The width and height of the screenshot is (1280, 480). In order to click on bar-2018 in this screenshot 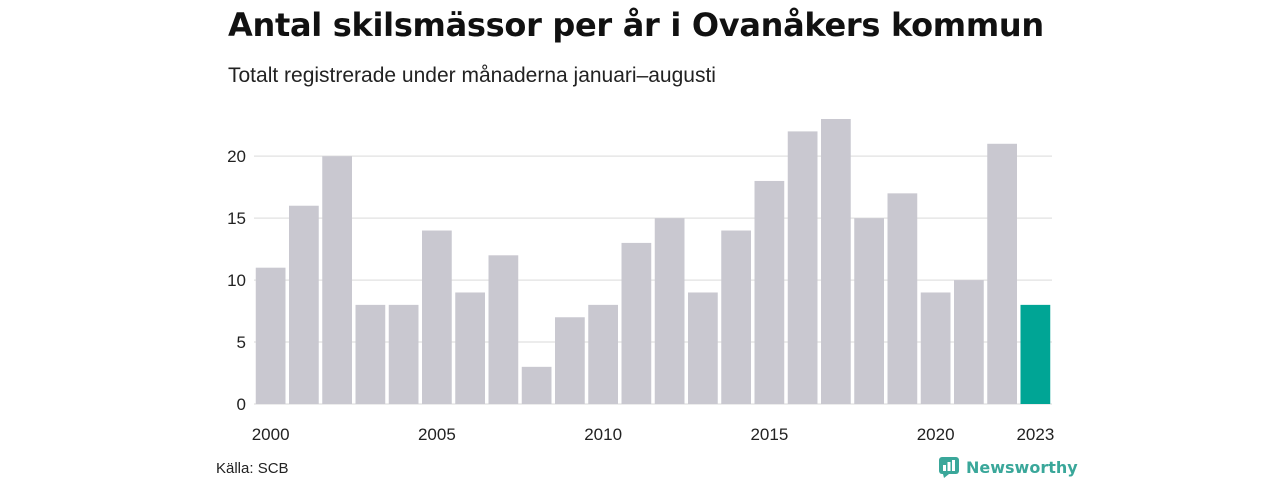, I will do `click(869, 311)`.